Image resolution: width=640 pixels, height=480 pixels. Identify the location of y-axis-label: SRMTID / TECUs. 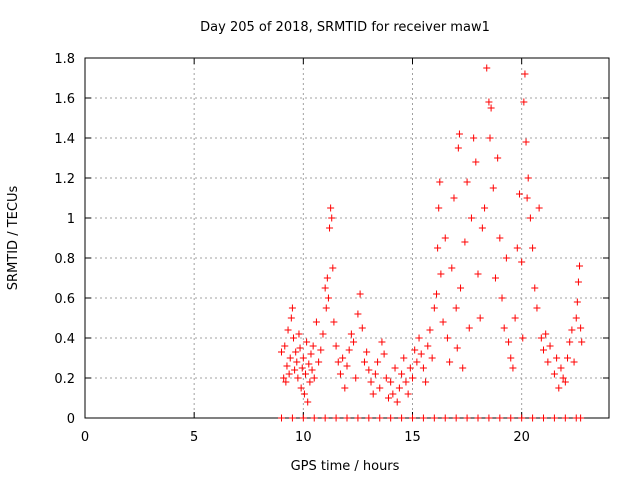
(13, 238).